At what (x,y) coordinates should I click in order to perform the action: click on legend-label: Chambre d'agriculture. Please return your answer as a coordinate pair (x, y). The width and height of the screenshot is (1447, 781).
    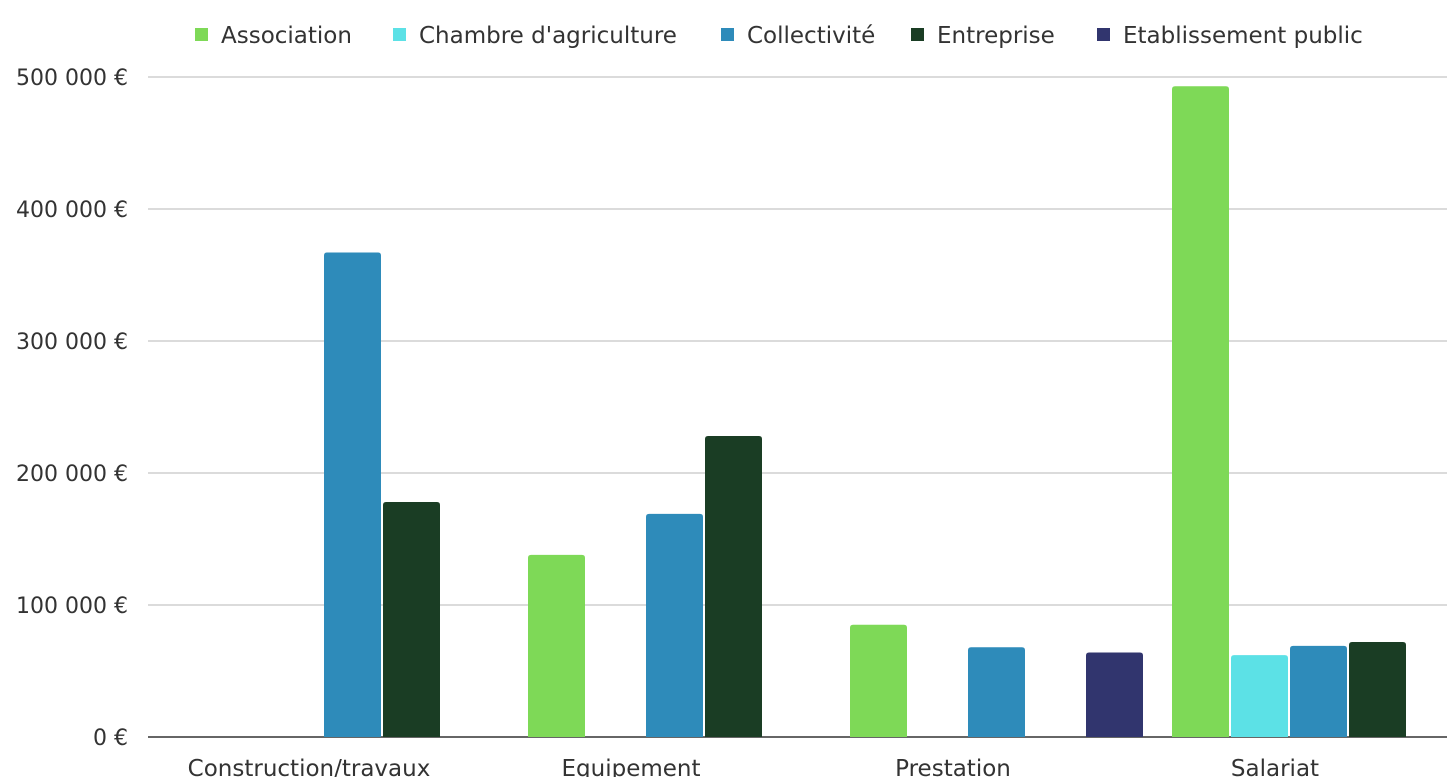
    Looking at the image, I should click on (548, 36).